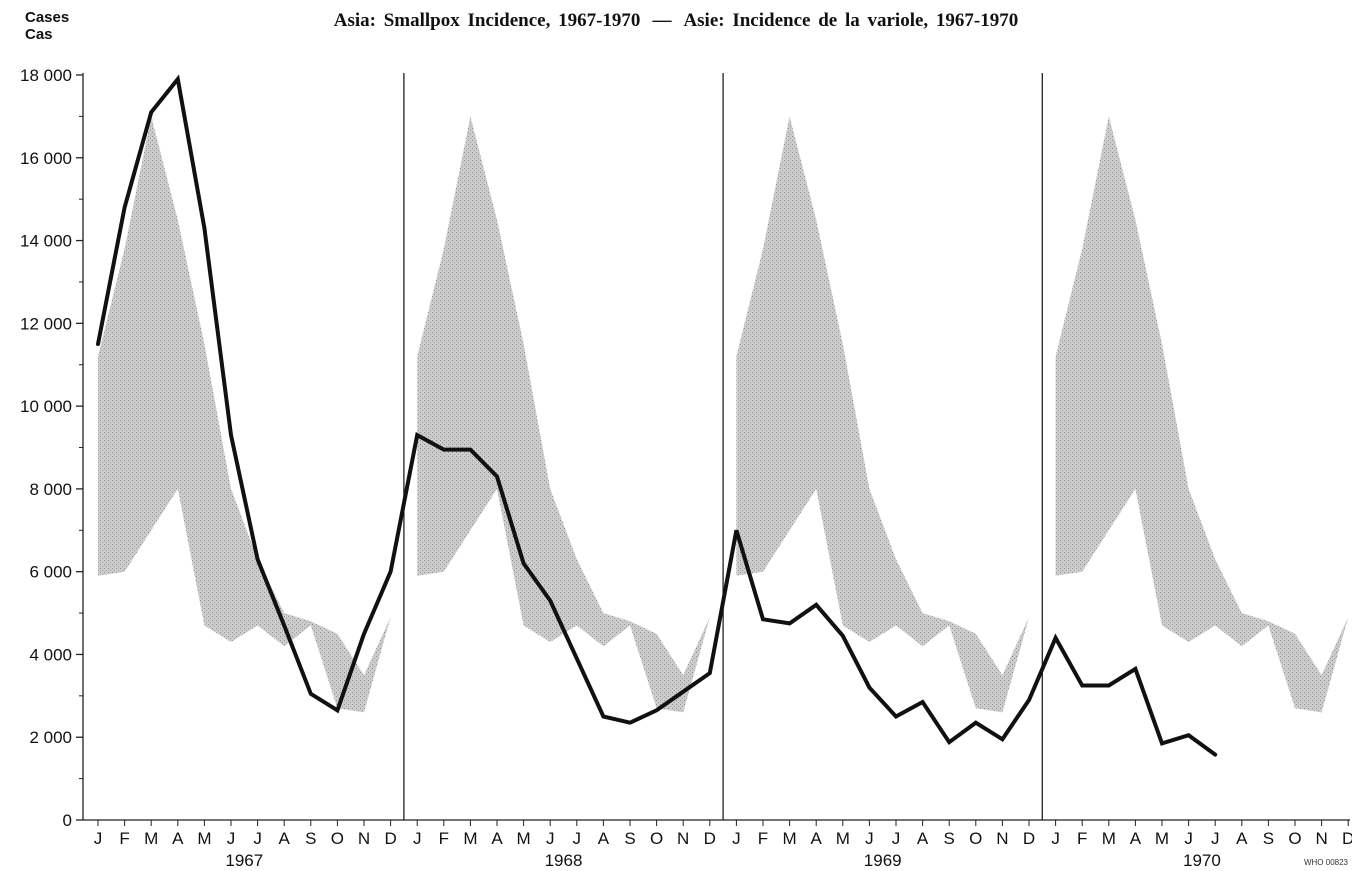 The width and height of the screenshot is (1352, 871). Describe the element at coordinates (577, 838) in the screenshot. I see `month-label-1968-7: J` at that location.